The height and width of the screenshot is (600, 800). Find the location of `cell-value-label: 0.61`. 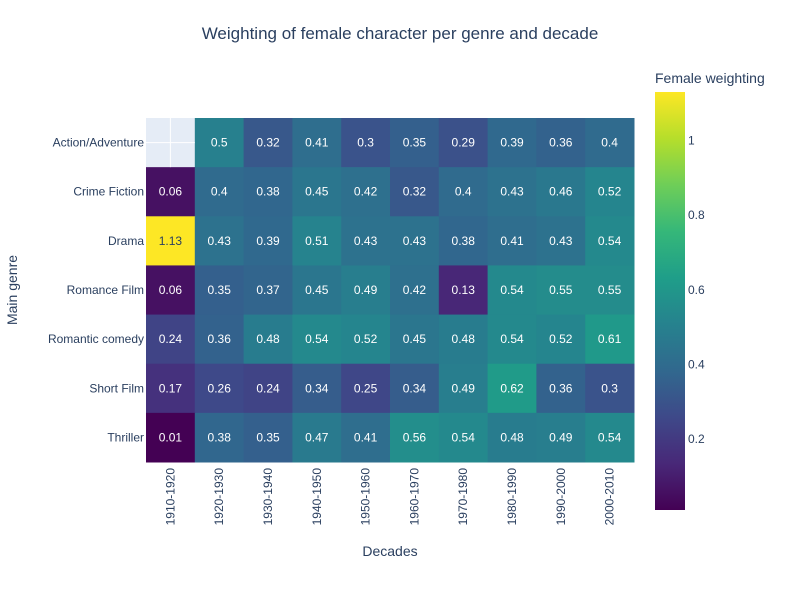

cell-value-label: 0.61 is located at coordinates (610, 339).